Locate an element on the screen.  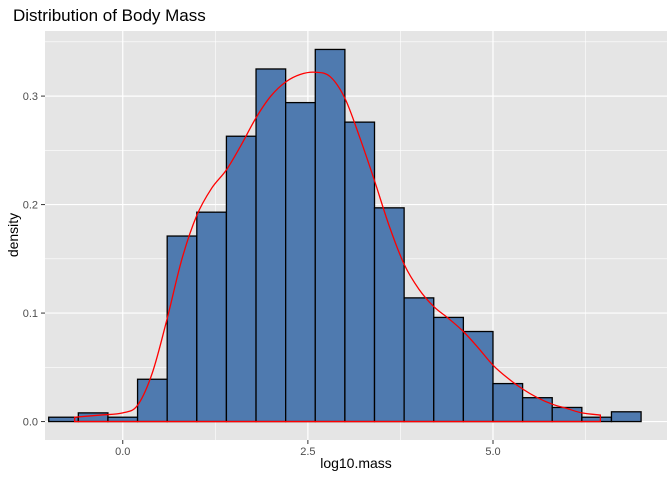
chart-title: Distribution of Body Mass is located at coordinates (109, 15).